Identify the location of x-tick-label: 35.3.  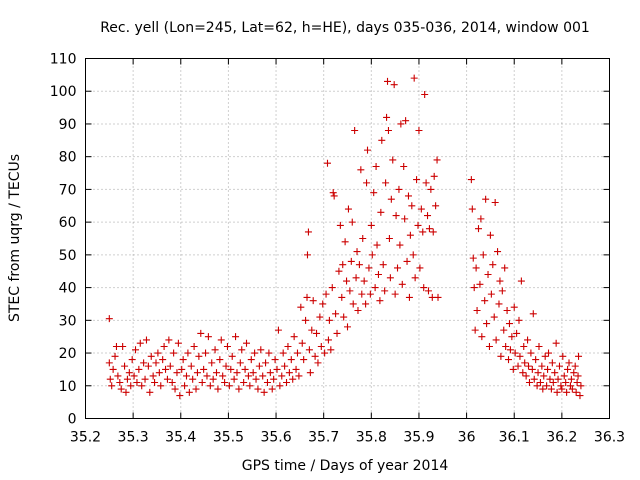
(133, 438).